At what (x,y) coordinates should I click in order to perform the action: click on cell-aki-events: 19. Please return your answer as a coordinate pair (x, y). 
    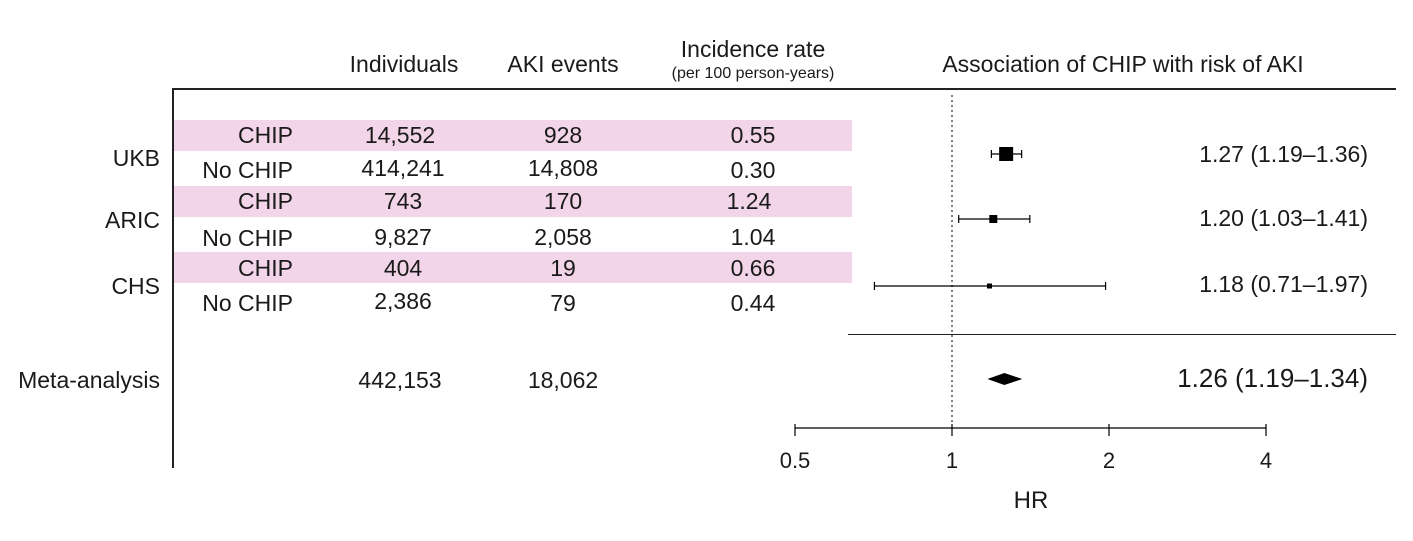
    Looking at the image, I should click on (563, 268).